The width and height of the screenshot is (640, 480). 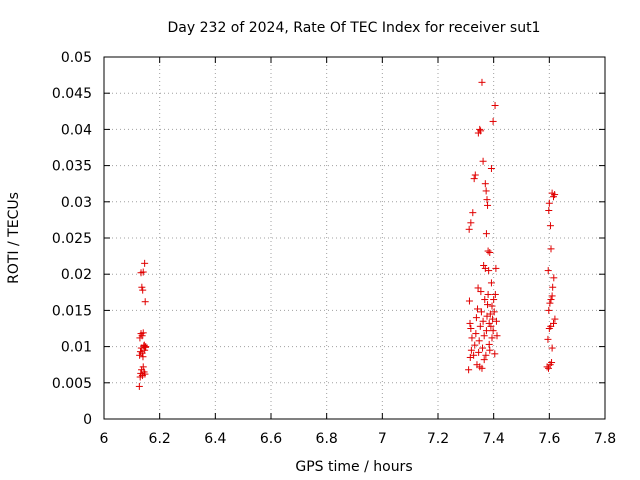 I want to click on y-tick-label: 0.03, so click(x=76, y=203).